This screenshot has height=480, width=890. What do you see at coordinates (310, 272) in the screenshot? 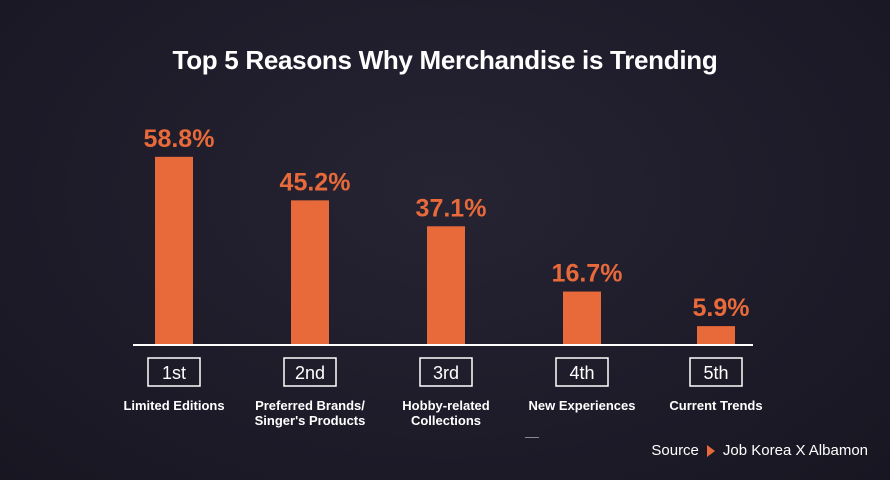
I see `bar-2nd` at bounding box center [310, 272].